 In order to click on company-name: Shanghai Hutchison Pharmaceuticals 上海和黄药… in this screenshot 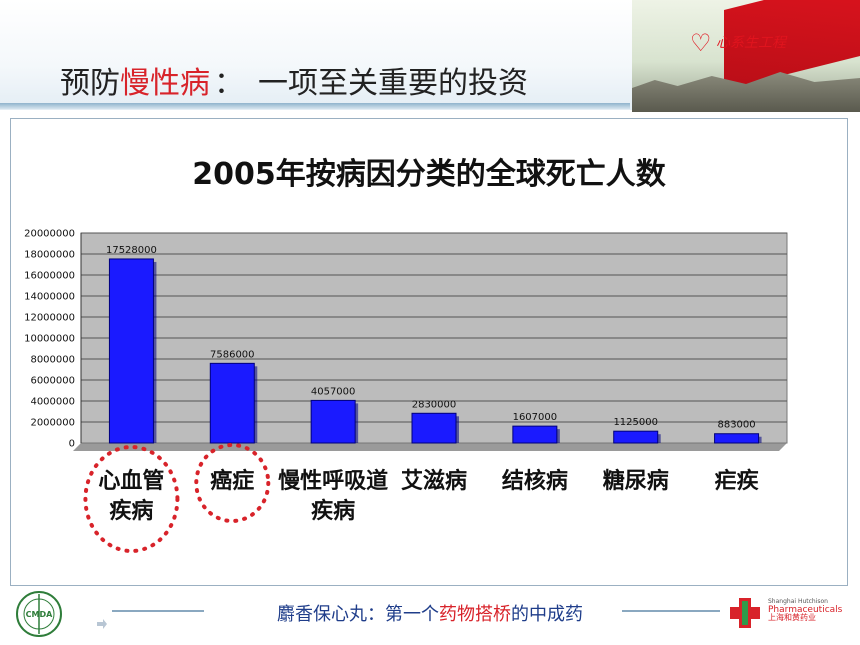, I will do `click(813, 610)`.